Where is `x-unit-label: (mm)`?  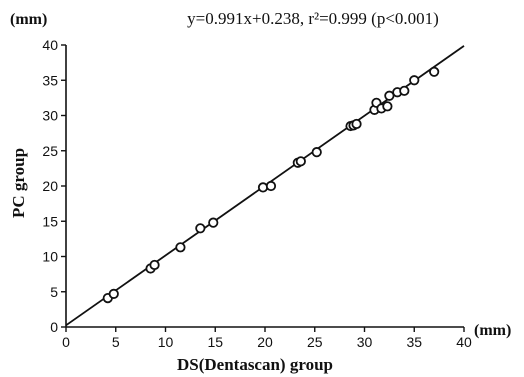 x-unit-label: (mm) is located at coordinates (492, 330).